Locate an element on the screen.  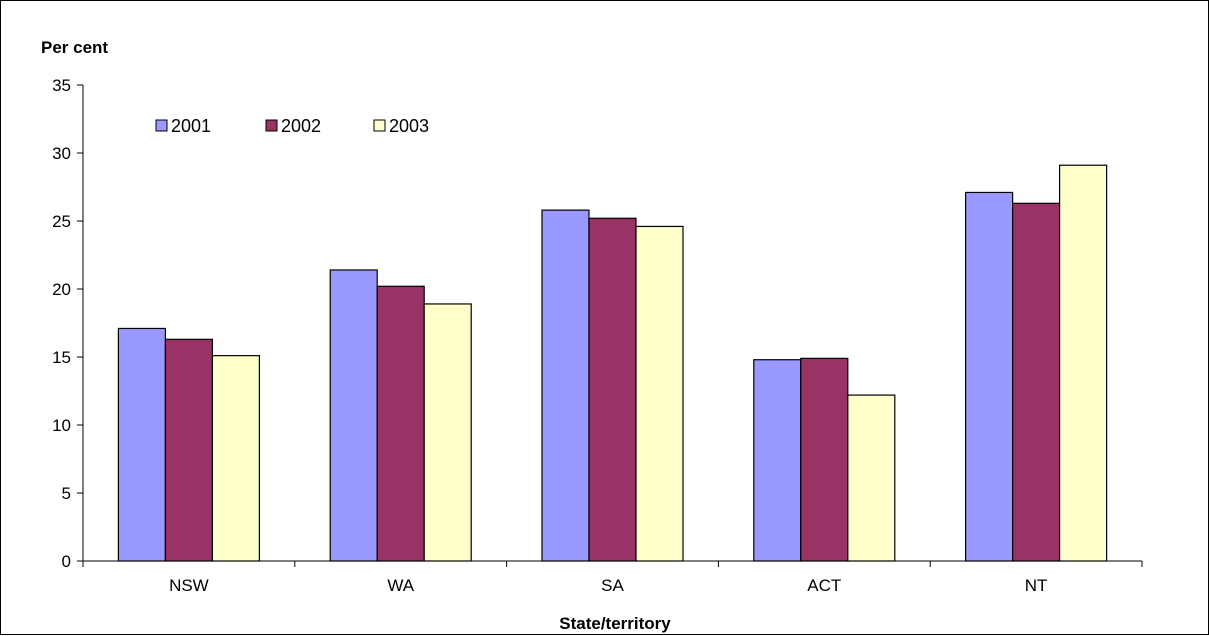
bar-2003-wa is located at coordinates (447, 432).